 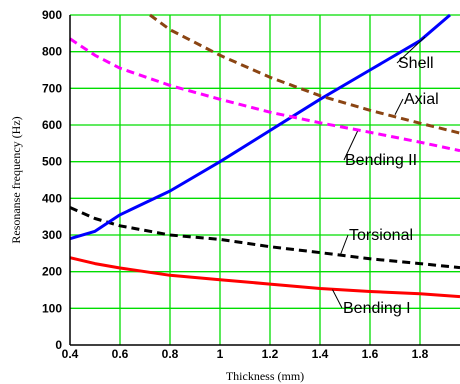 I want to click on x-tick-label: 0.4, so click(x=70, y=354).